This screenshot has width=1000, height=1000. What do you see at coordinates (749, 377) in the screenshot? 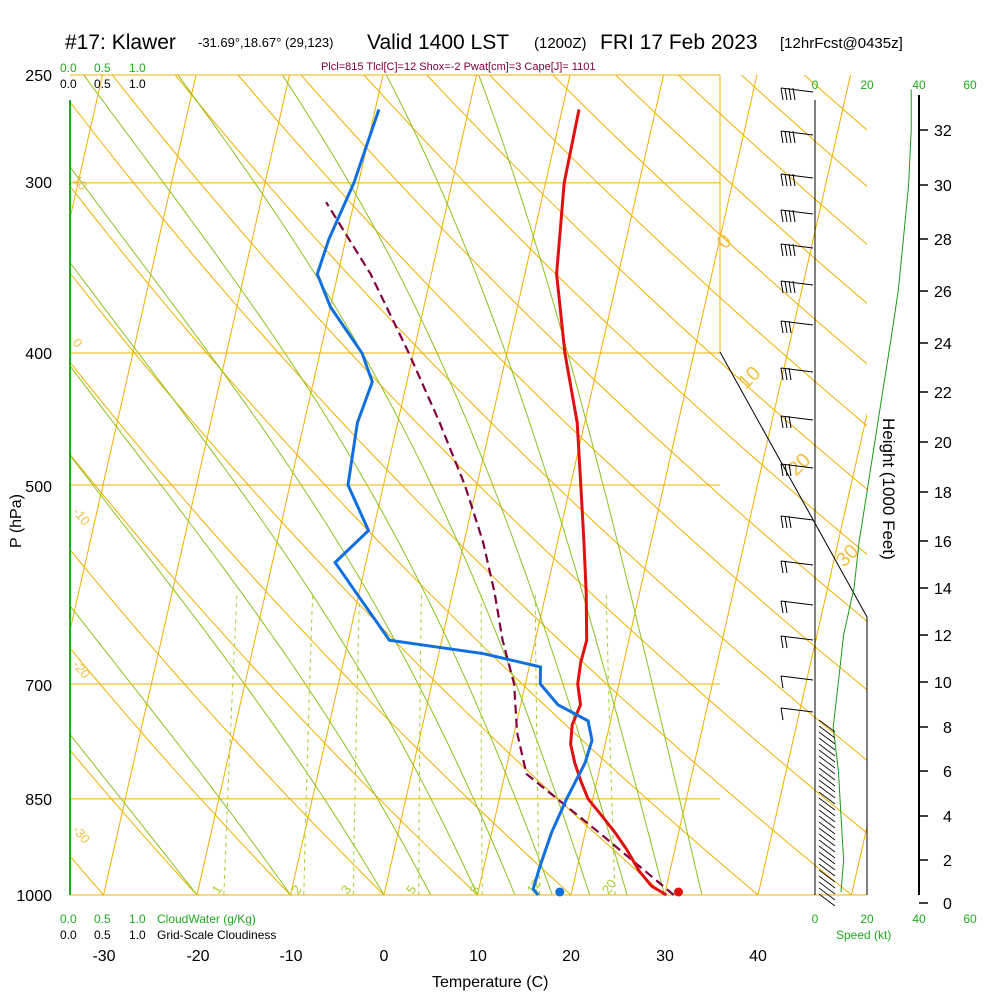
I see `moist-adiabat-label: 10` at bounding box center [749, 377].